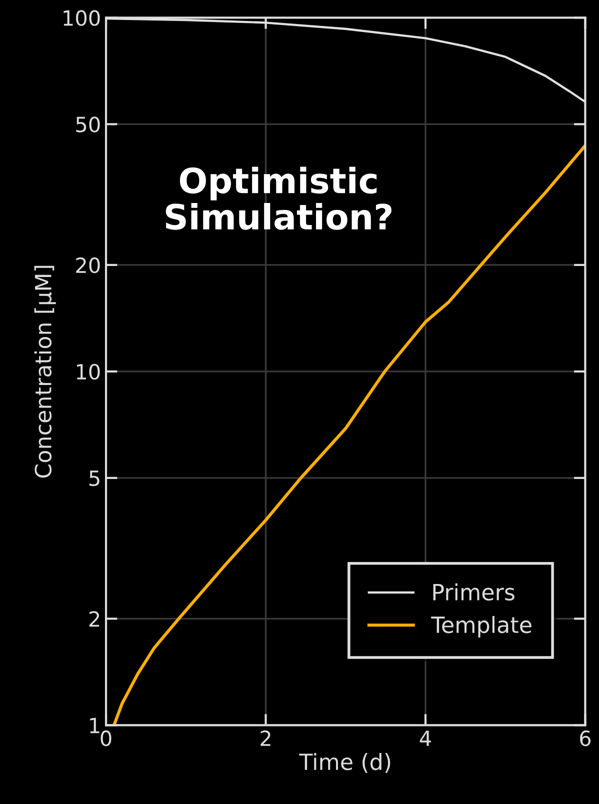 The width and height of the screenshot is (599, 804). What do you see at coordinates (45, 372) in the screenshot?
I see `y-axis-title: Concentration [µM]` at bounding box center [45, 372].